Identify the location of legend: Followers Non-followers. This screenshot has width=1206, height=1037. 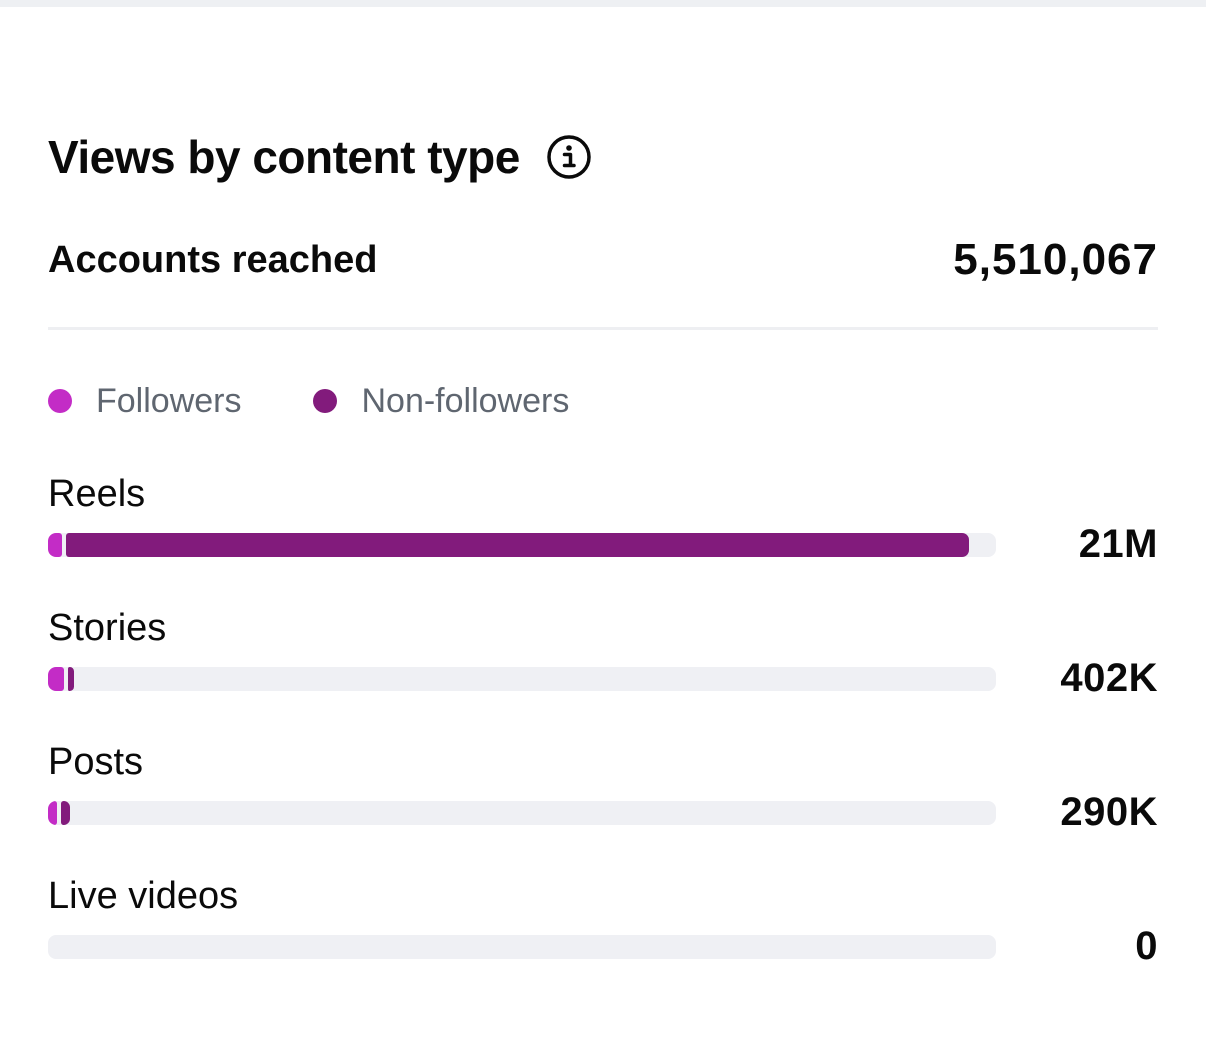
(603, 401).